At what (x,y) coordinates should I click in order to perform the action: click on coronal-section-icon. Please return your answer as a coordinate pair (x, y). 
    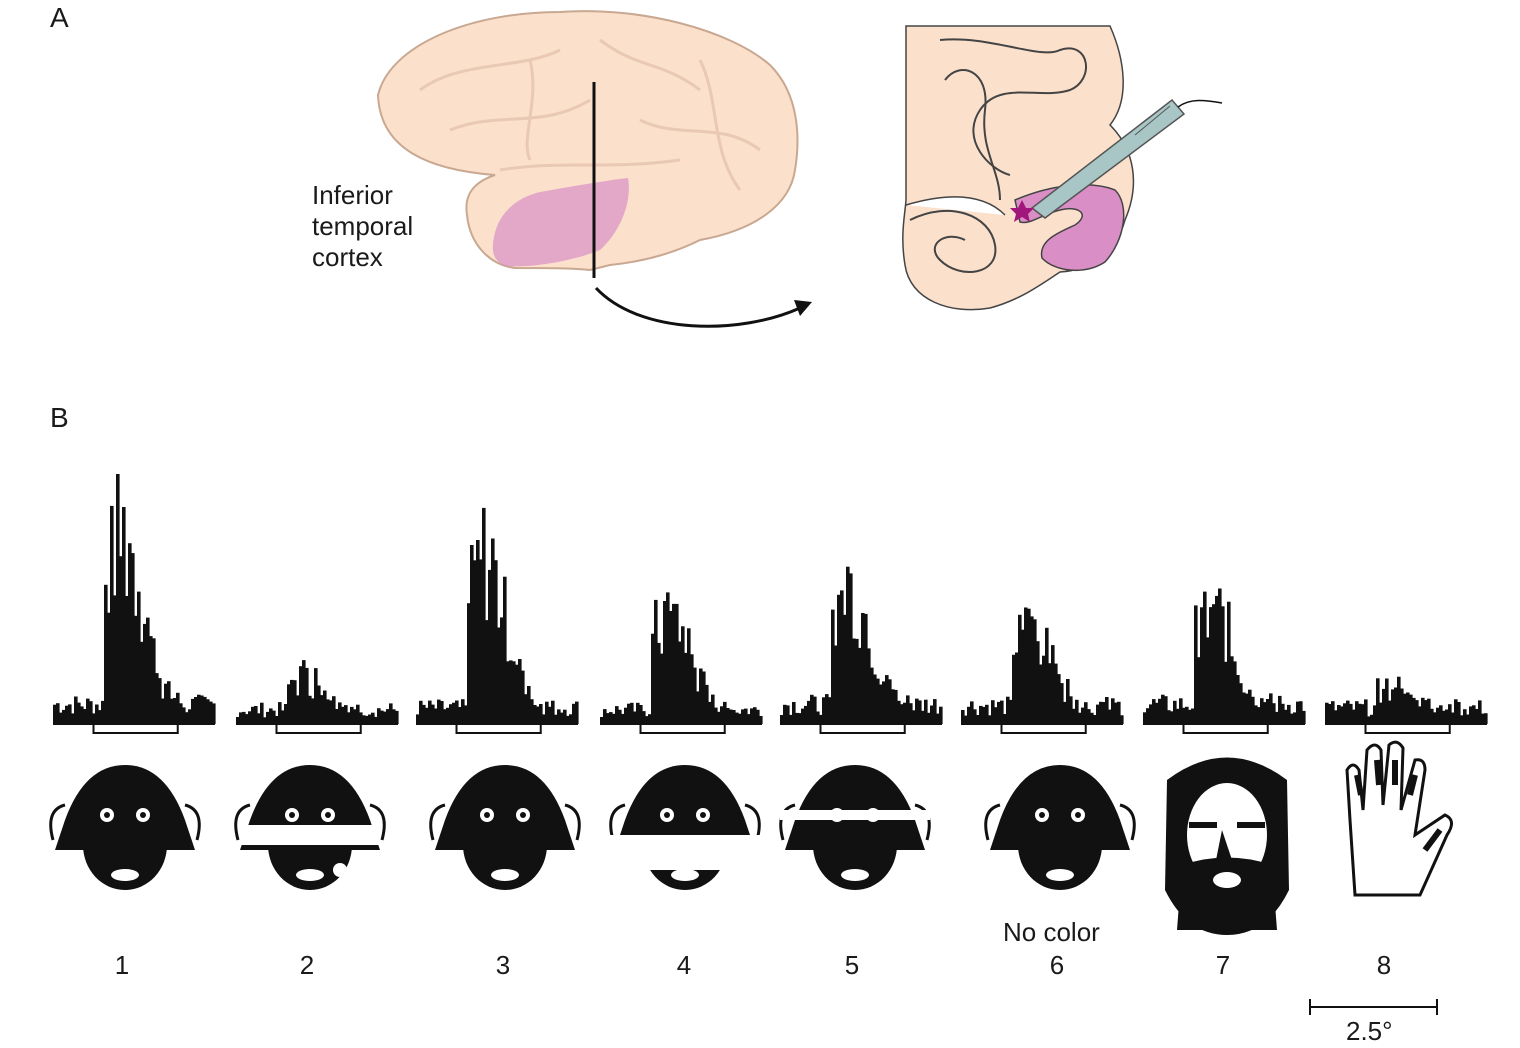
    Looking at the image, I should click on (1062, 168).